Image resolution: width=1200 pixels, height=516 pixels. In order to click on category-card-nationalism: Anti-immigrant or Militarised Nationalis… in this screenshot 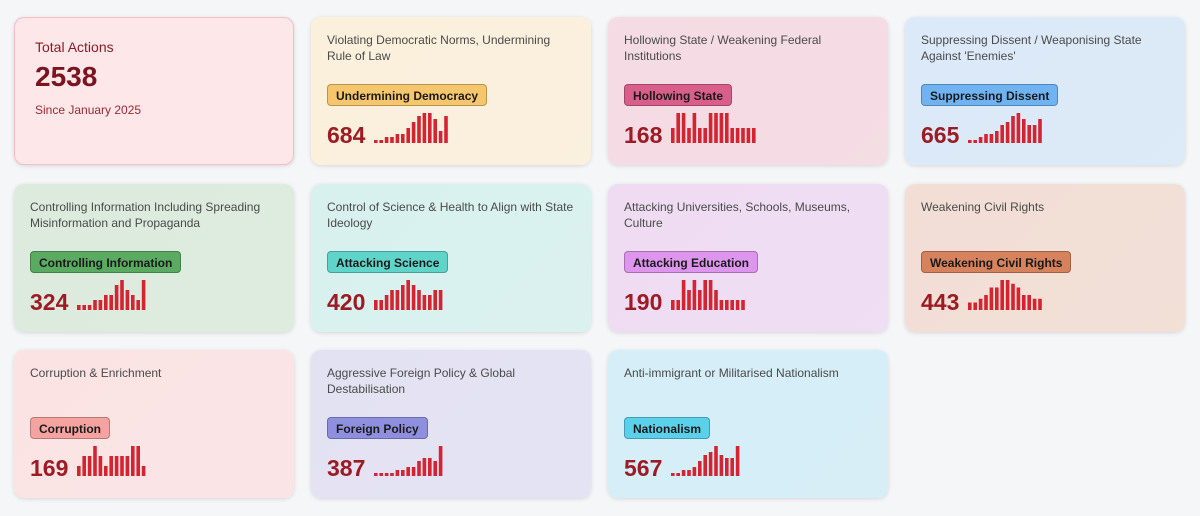, I will do `click(748, 424)`.